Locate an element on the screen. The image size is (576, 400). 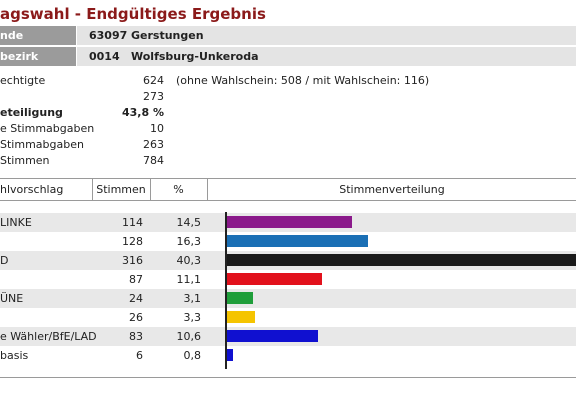
chart-axis is located at coordinates (226, 290).